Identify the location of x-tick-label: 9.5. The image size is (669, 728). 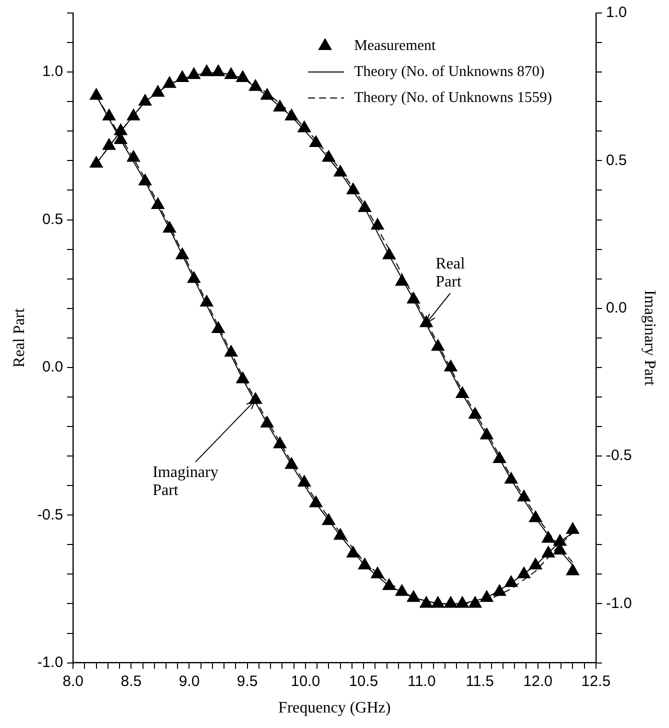
(247, 681).